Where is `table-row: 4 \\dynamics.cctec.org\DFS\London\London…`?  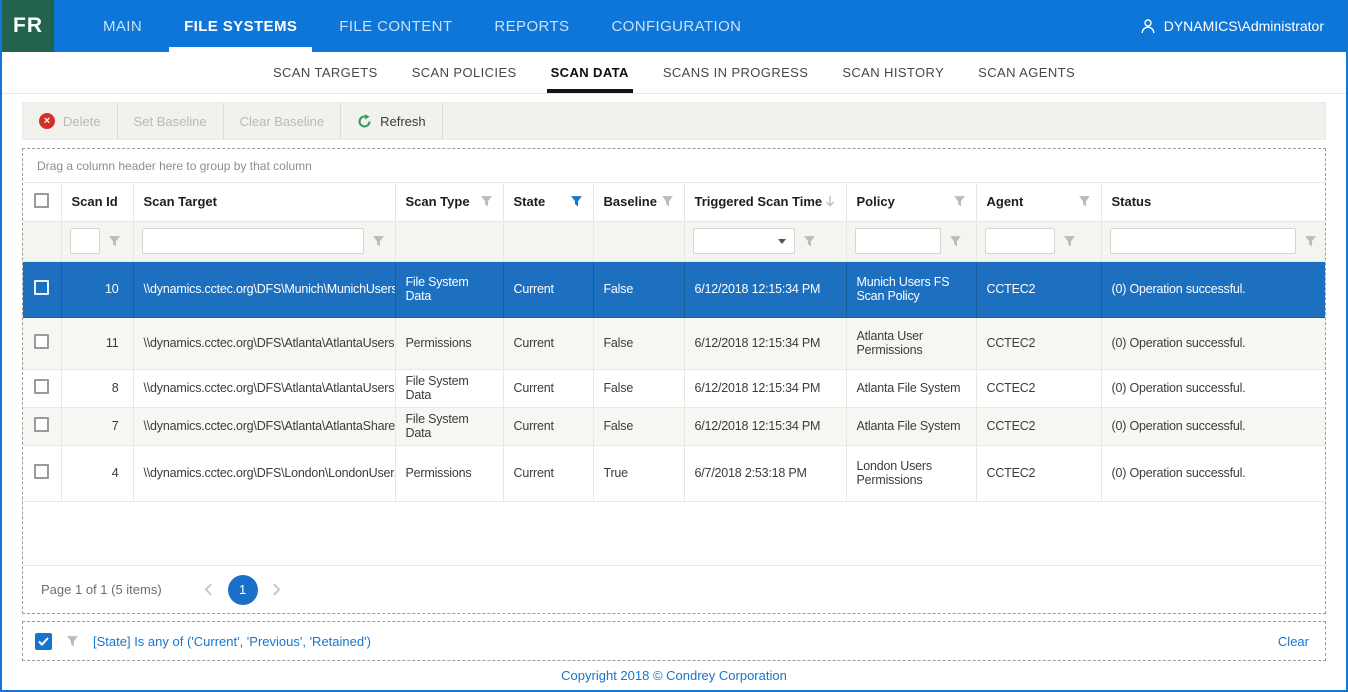
table-row: 4 \\dynamics.cctec.org\DFS\London\London… is located at coordinates (674, 473).